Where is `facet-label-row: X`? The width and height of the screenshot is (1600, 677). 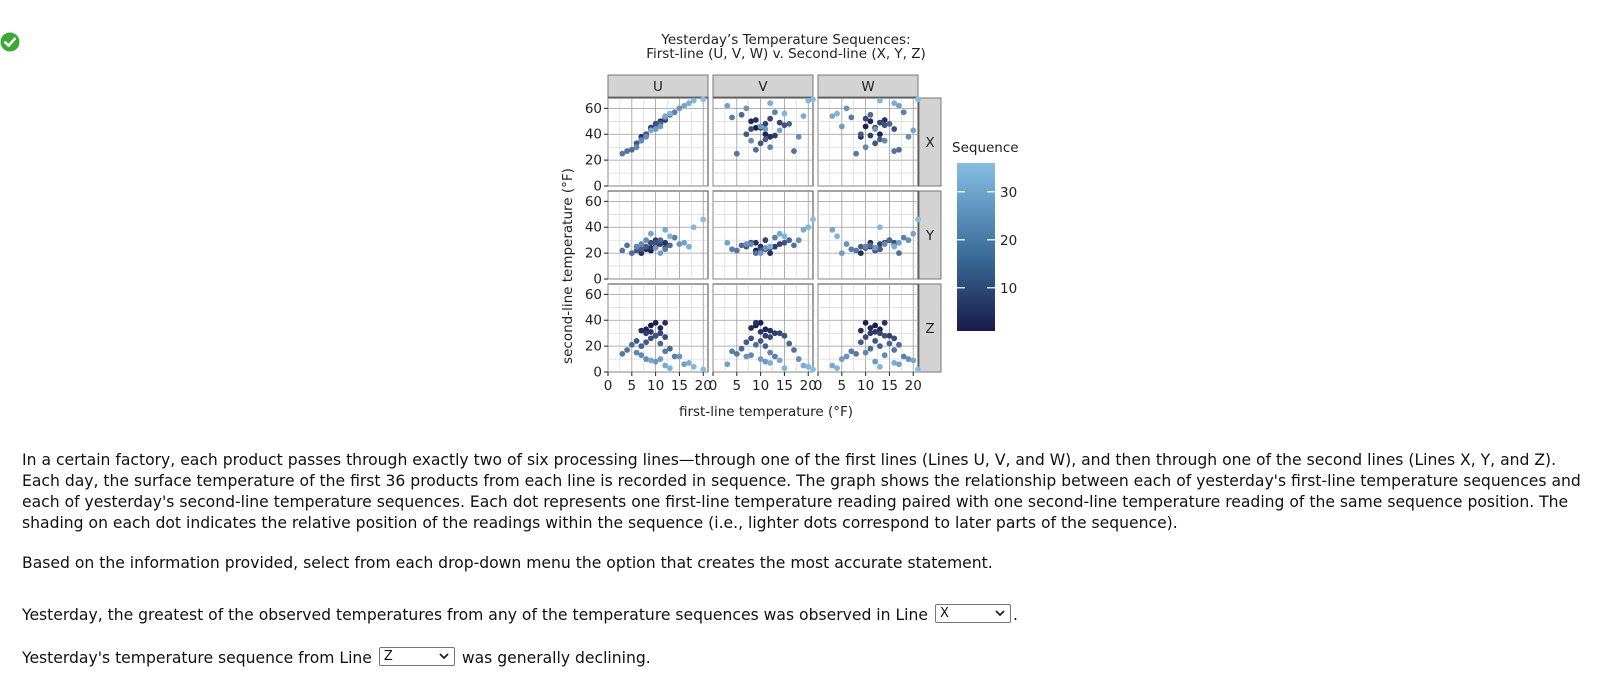 facet-label-row: X is located at coordinates (929, 143).